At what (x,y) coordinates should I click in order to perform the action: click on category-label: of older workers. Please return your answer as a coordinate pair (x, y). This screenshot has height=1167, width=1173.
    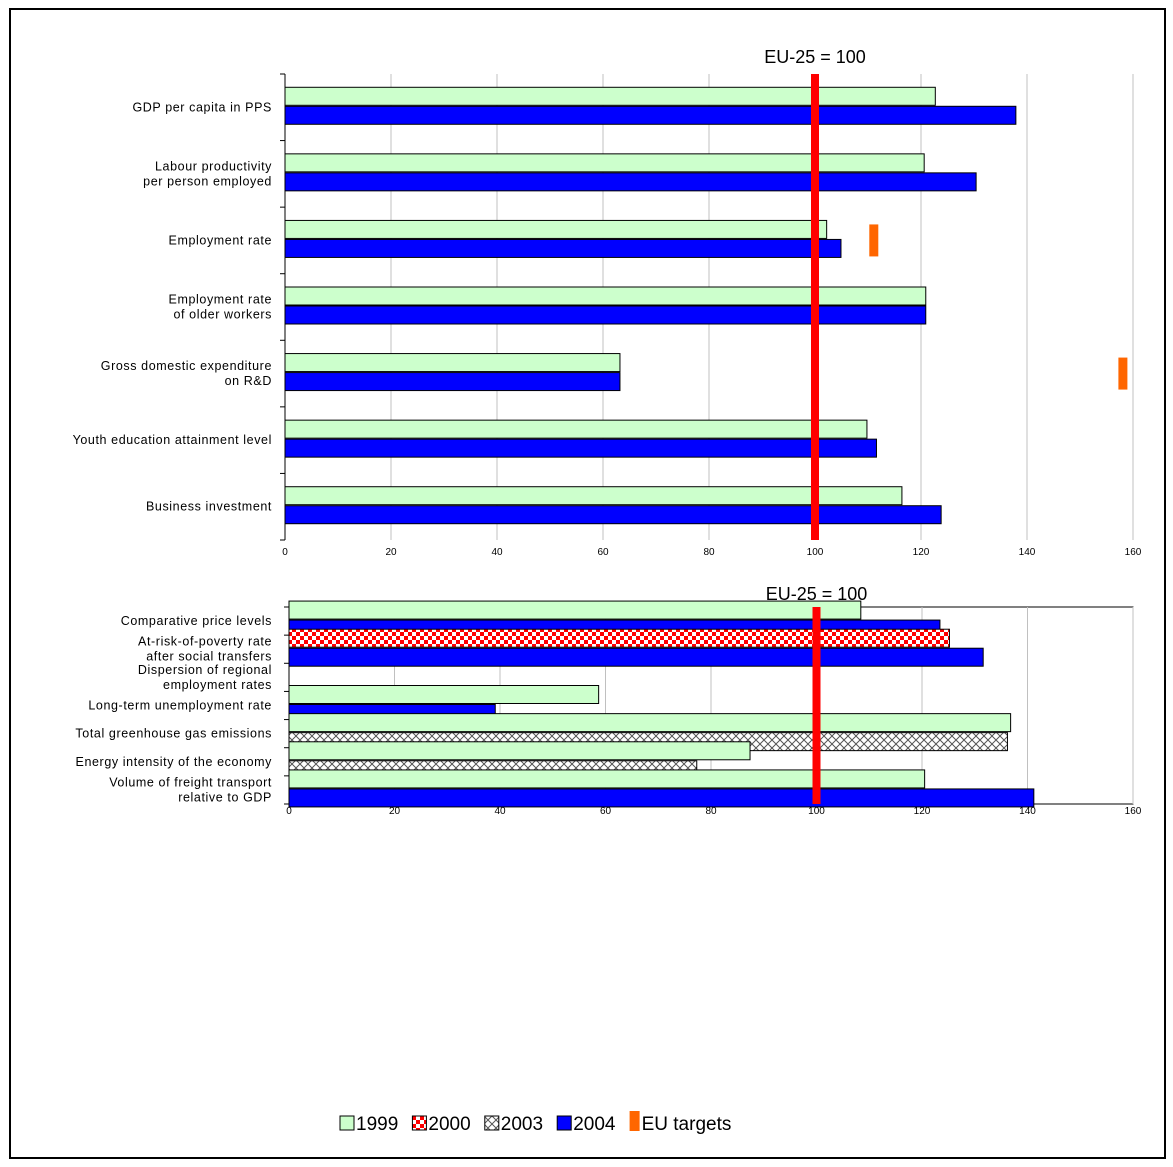
    Looking at the image, I should click on (222, 315).